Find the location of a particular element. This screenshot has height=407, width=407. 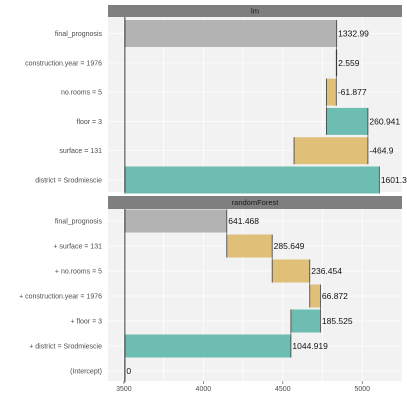

value-label: 185.525 is located at coordinates (337, 321).